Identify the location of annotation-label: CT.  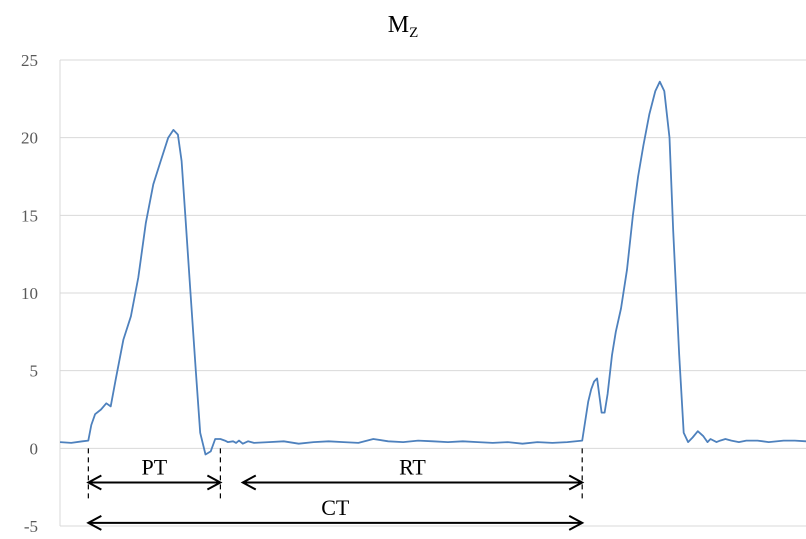
(335, 507).